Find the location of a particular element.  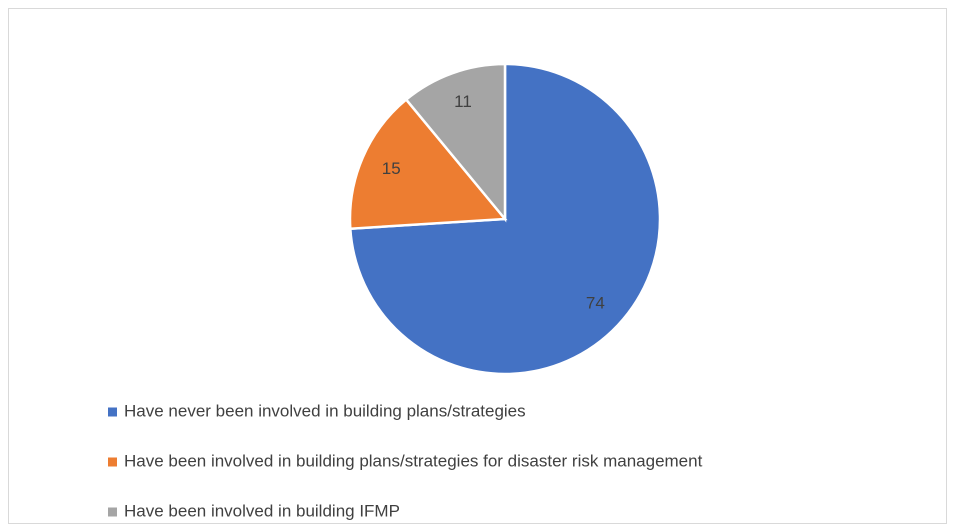

legend-label: Have been involved in building IFMP is located at coordinates (262, 510).